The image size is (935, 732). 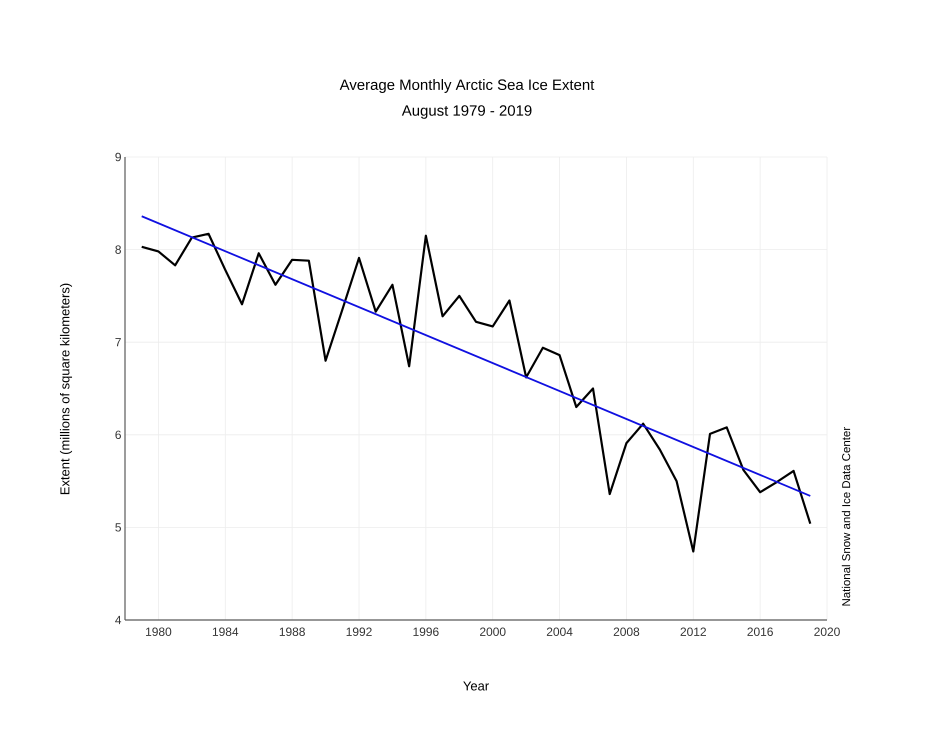 I want to click on x-tick-label: 2004, so click(x=559, y=632).